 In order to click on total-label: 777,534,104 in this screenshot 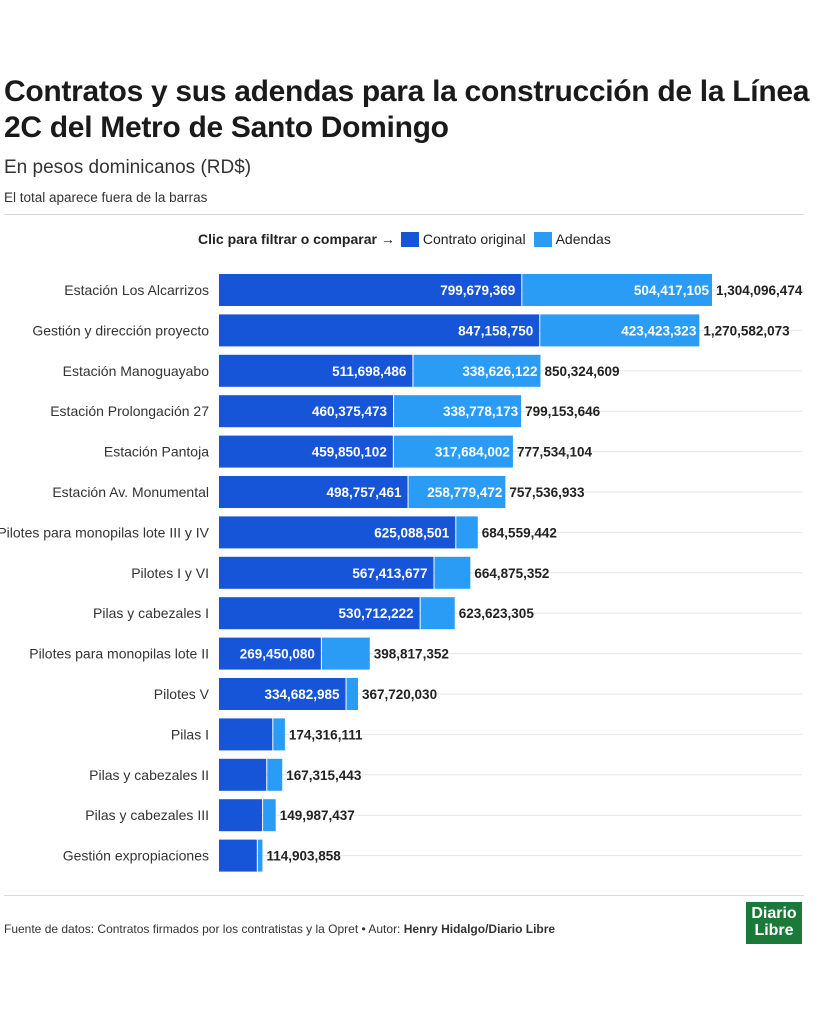, I will do `click(555, 452)`.